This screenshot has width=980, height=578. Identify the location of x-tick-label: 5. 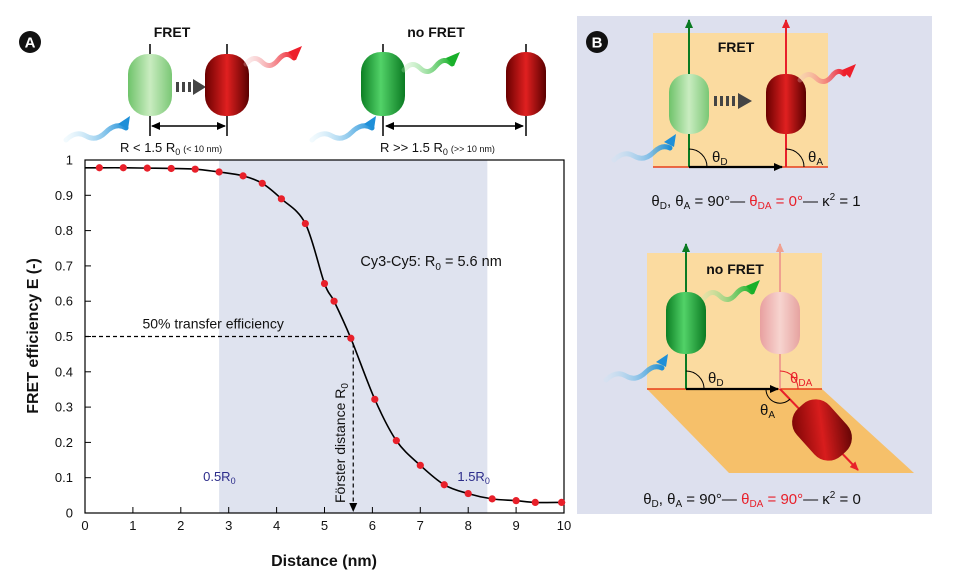
(324, 525).